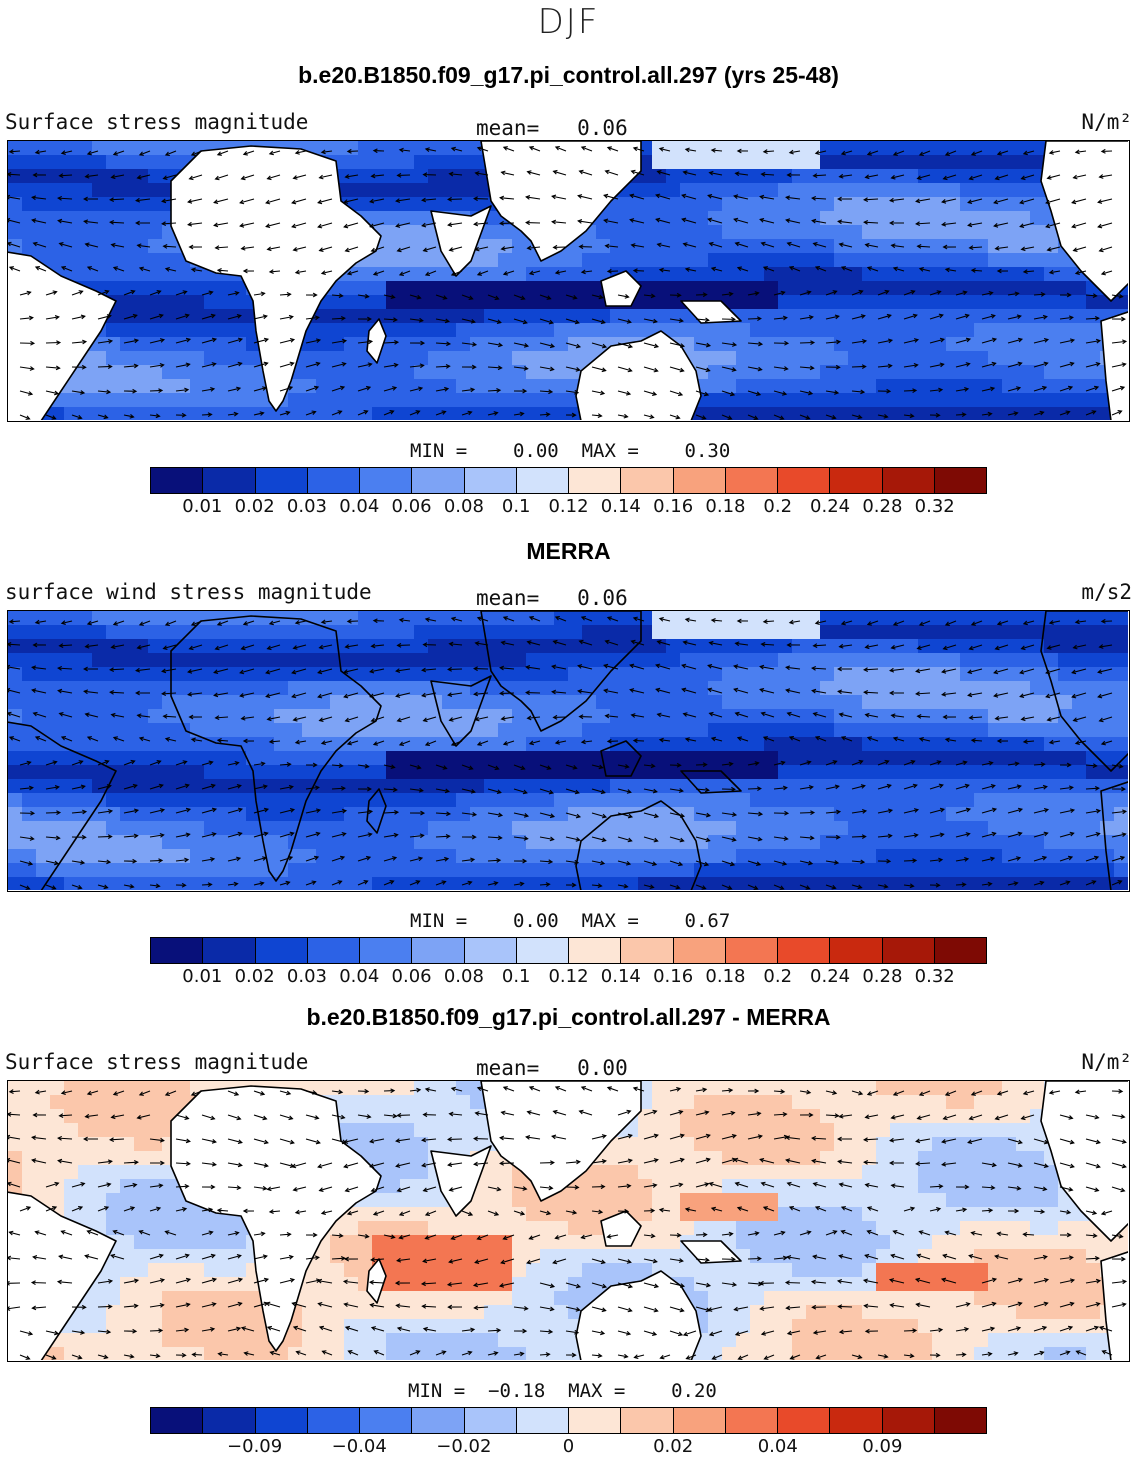 Image resolution: width=1137 pixels, height=1460 pixels. What do you see at coordinates (552, 598) in the screenshot?
I see `panel-2-mean-label: mean= 0.06` at bounding box center [552, 598].